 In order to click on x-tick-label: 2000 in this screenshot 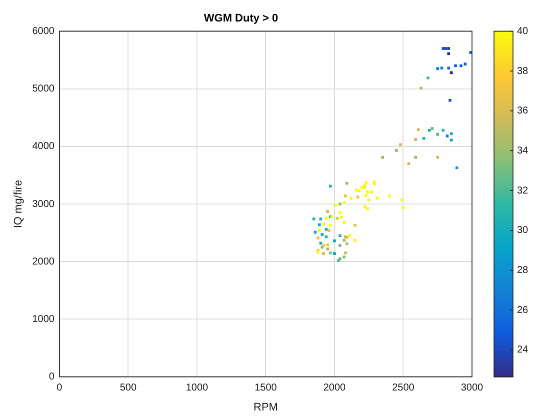, I will do `click(334, 388)`.